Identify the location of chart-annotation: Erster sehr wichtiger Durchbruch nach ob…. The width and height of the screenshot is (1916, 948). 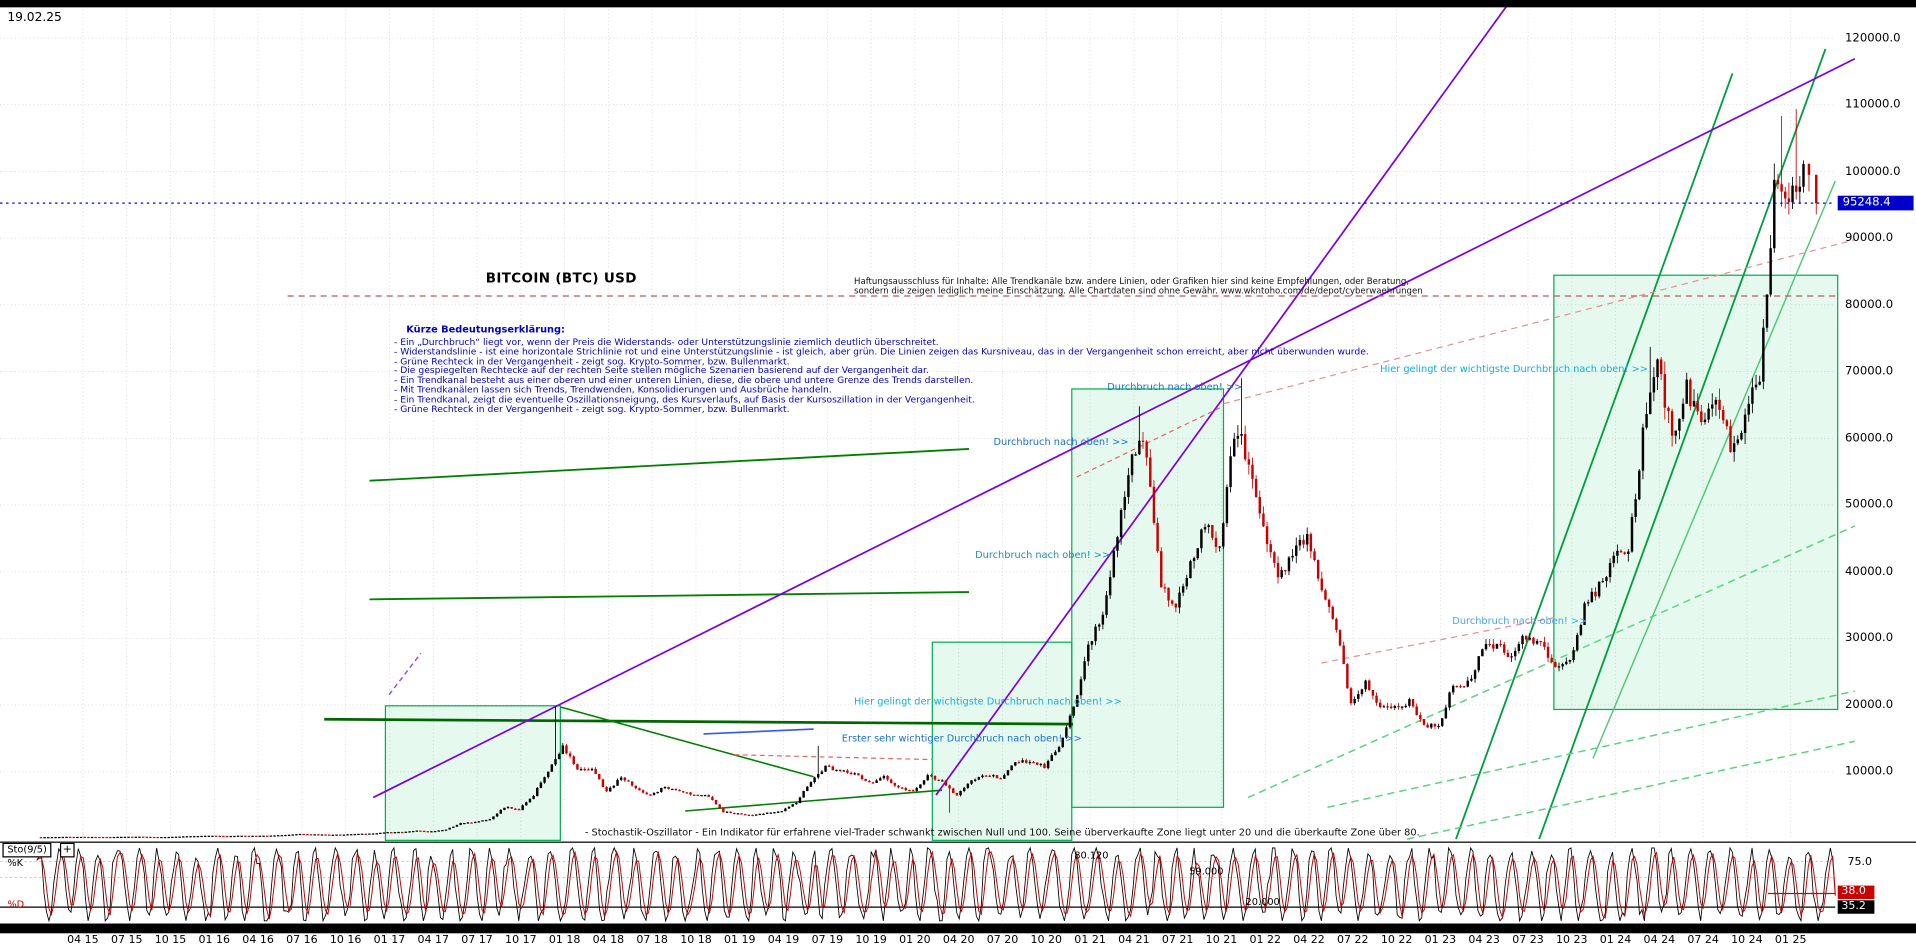
(961, 738).